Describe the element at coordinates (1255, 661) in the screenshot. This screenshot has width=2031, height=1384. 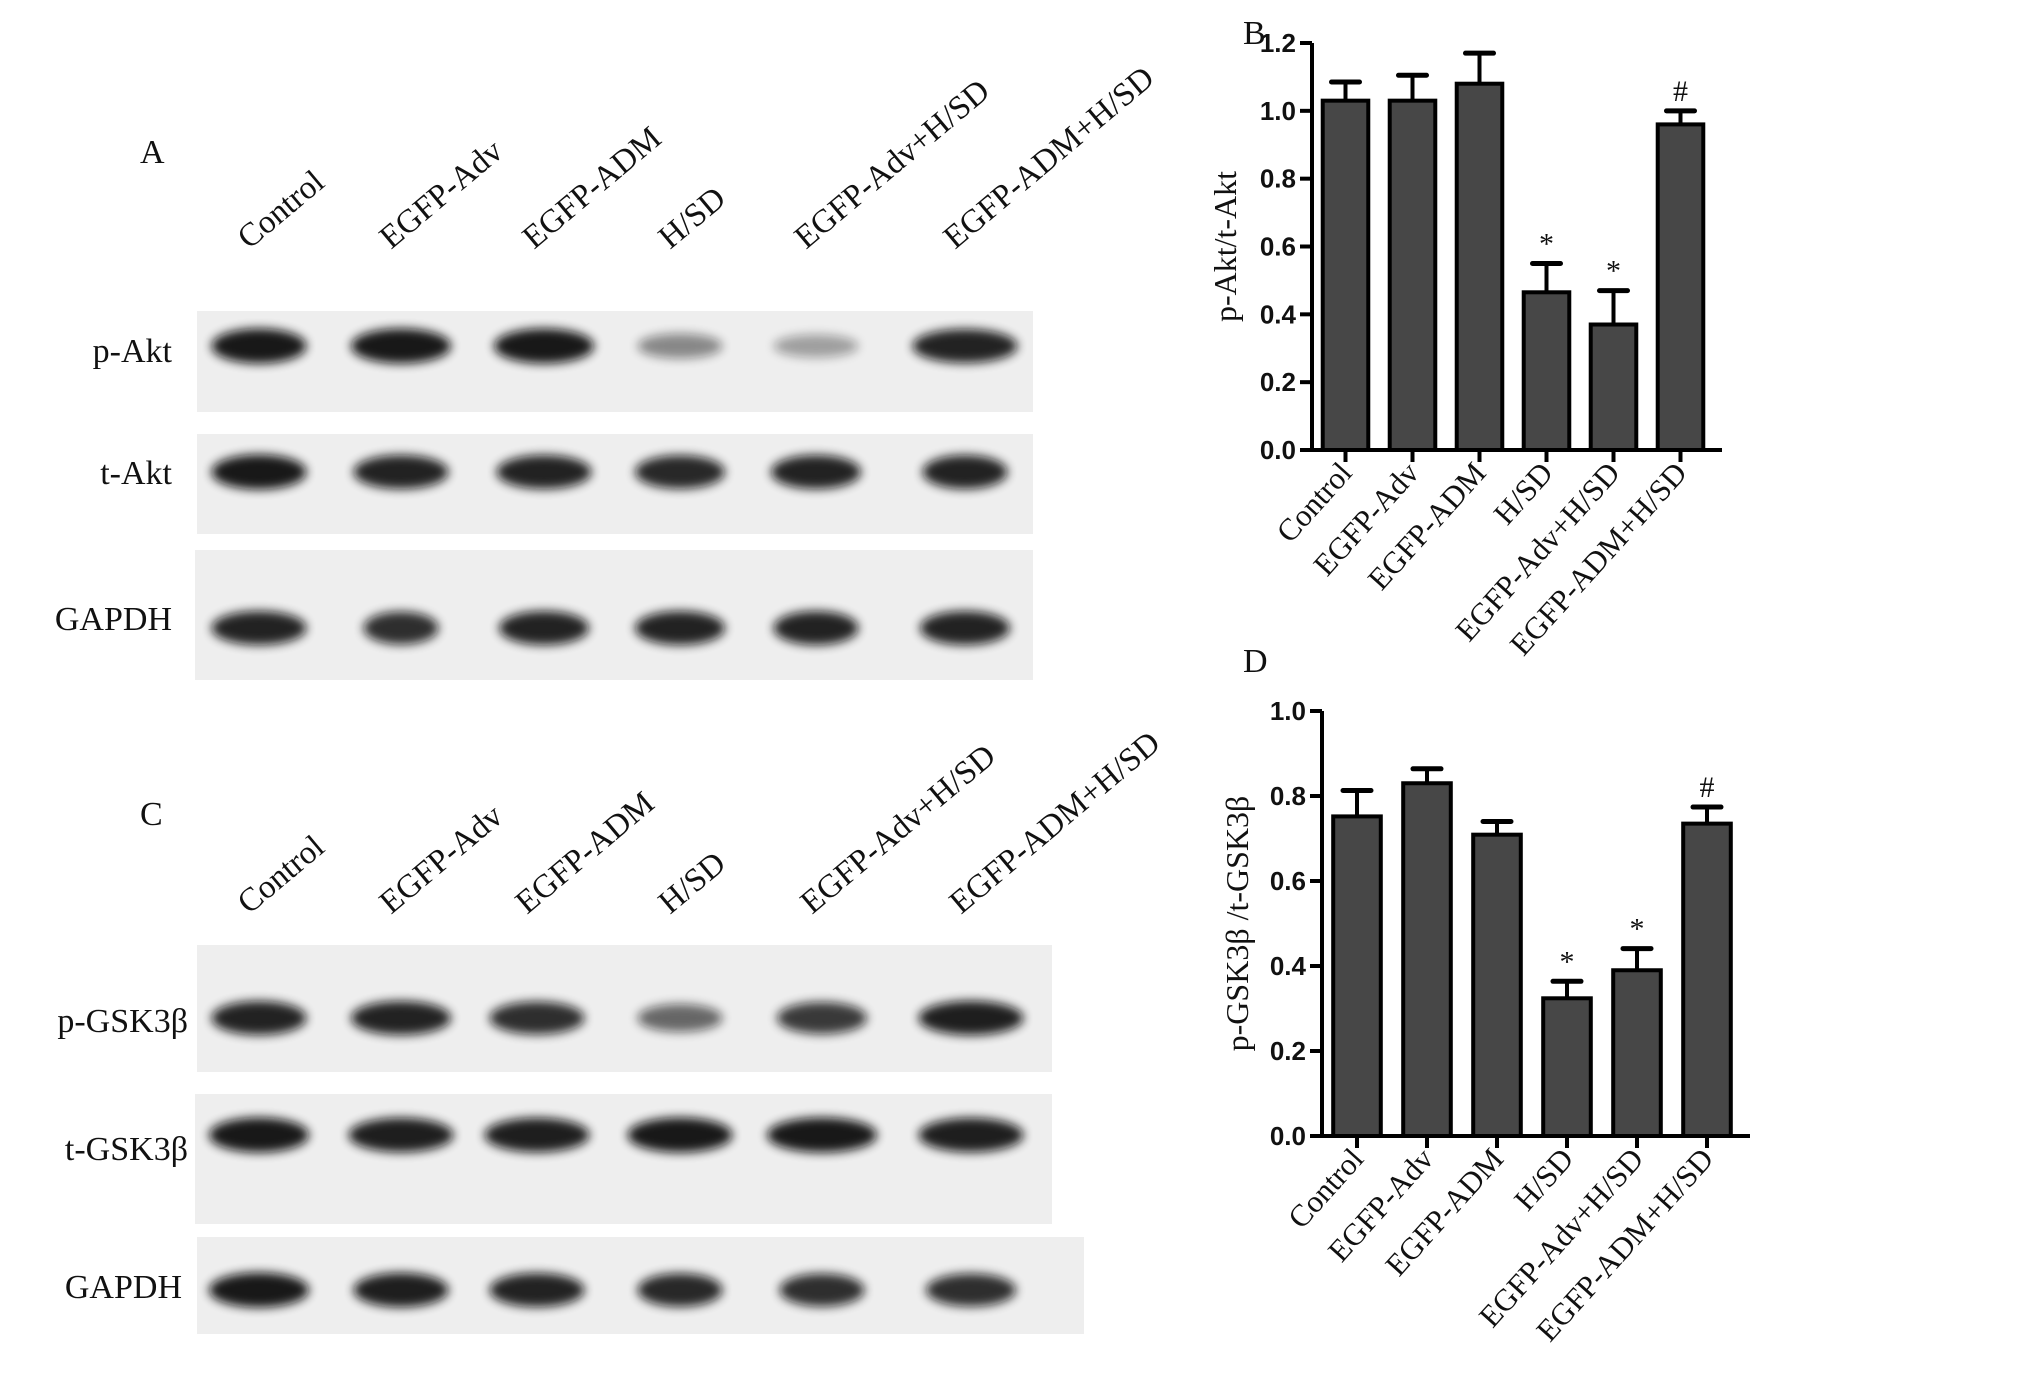
I see `panel-label: D` at that location.